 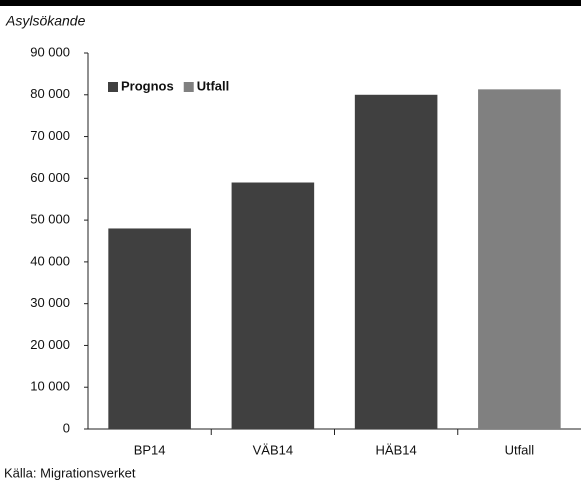 What do you see at coordinates (50, 177) in the screenshot?
I see `y-tick-label: 60 000` at bounding box center [50, 177].